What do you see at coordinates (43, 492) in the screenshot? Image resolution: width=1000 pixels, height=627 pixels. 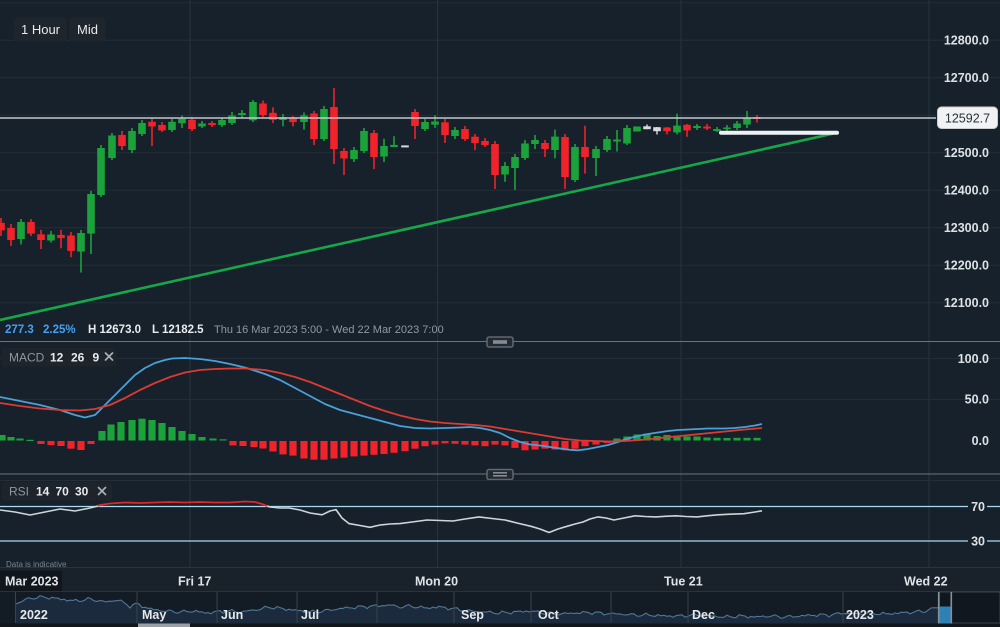 I see `svg-text: 14` at bounding box center [43, 492].